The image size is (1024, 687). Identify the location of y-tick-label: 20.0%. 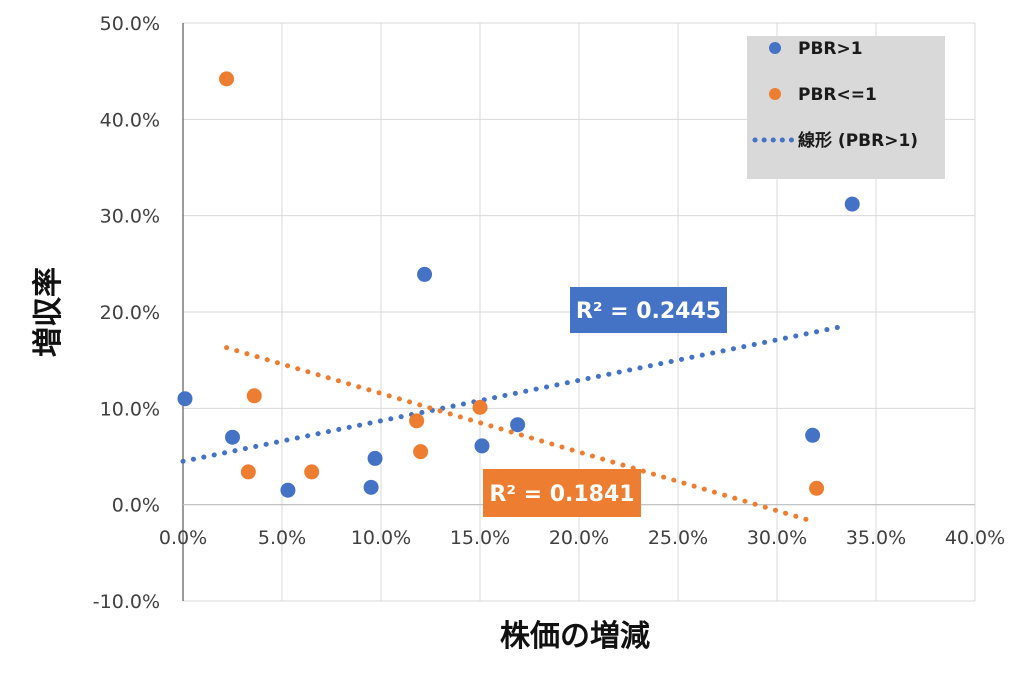
(130, 313).